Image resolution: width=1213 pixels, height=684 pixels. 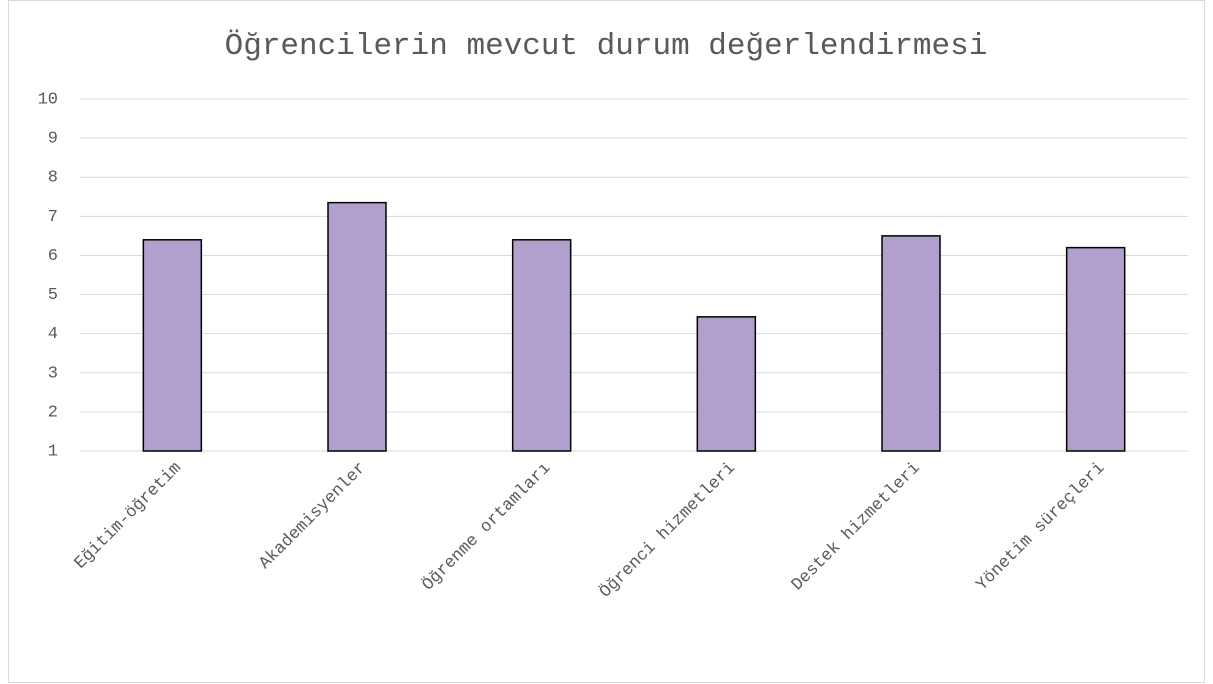 I want to click on y-tick-label: 7, so click(x=53, y=217).